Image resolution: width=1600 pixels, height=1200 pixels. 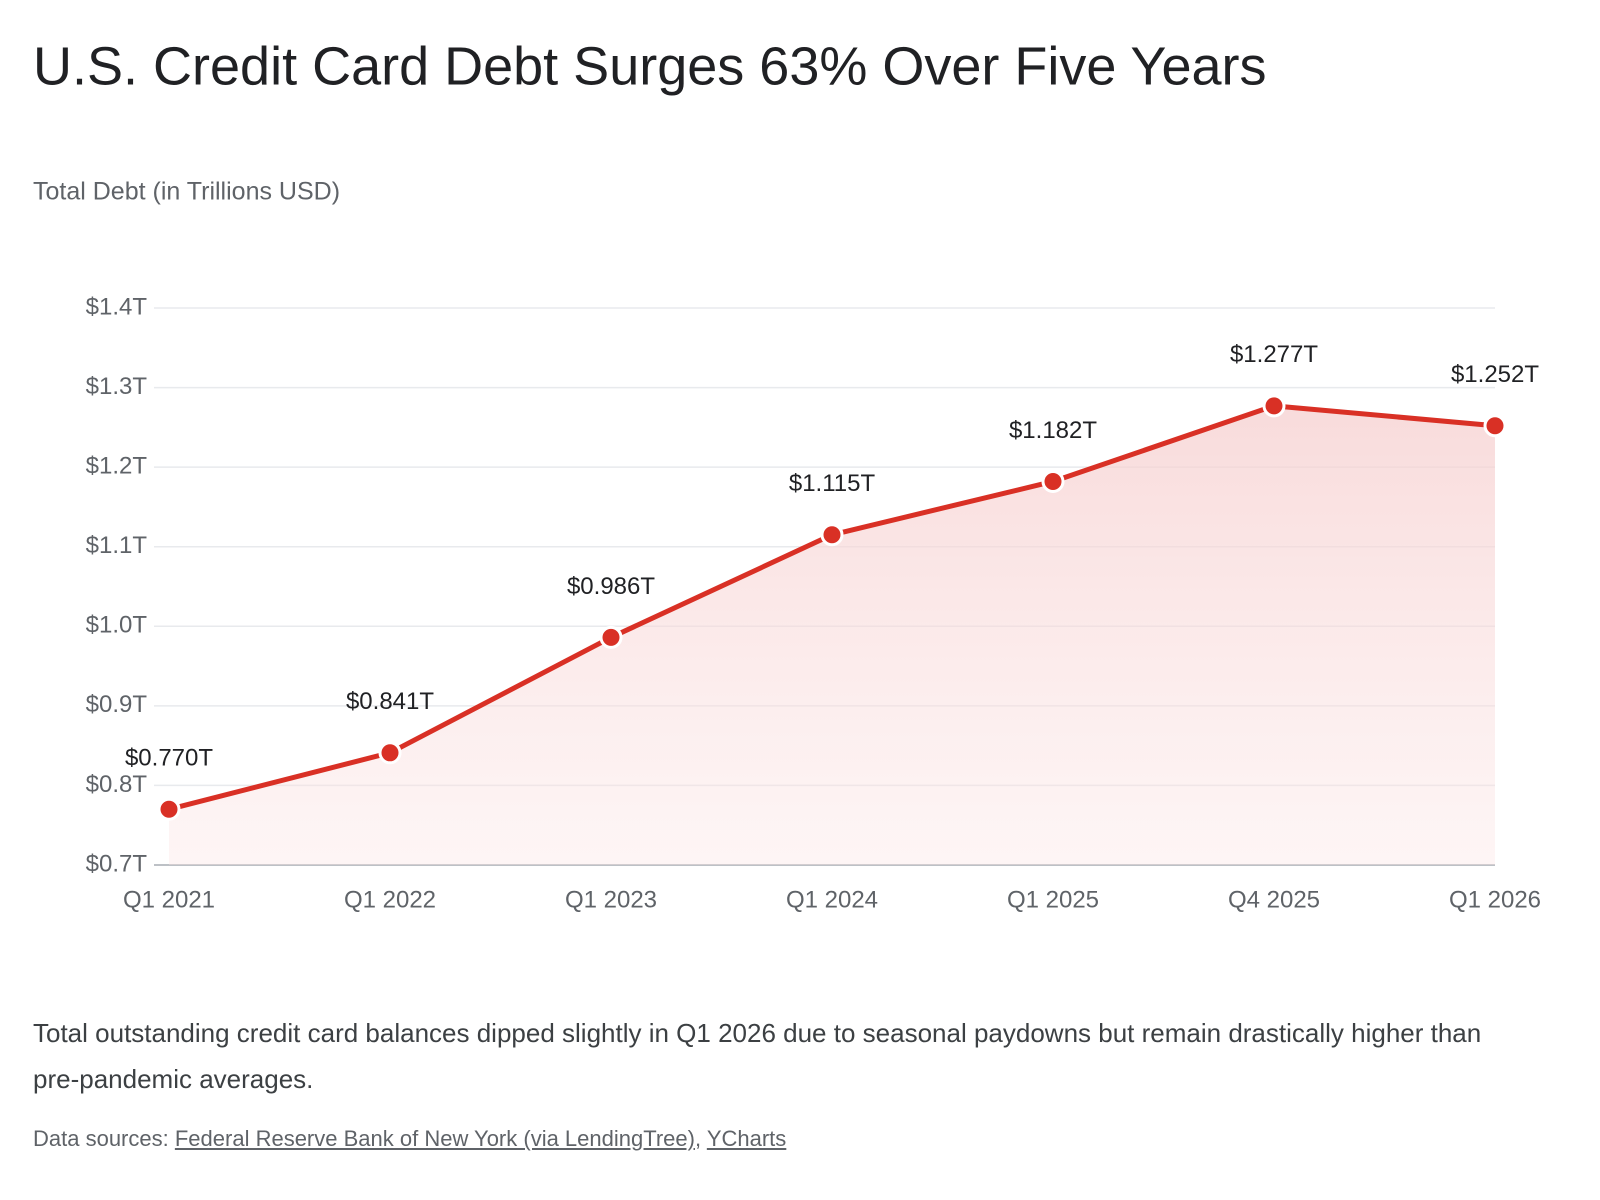 I want to click on y-tick-label: $1.3T, so click(x=117, y=386).